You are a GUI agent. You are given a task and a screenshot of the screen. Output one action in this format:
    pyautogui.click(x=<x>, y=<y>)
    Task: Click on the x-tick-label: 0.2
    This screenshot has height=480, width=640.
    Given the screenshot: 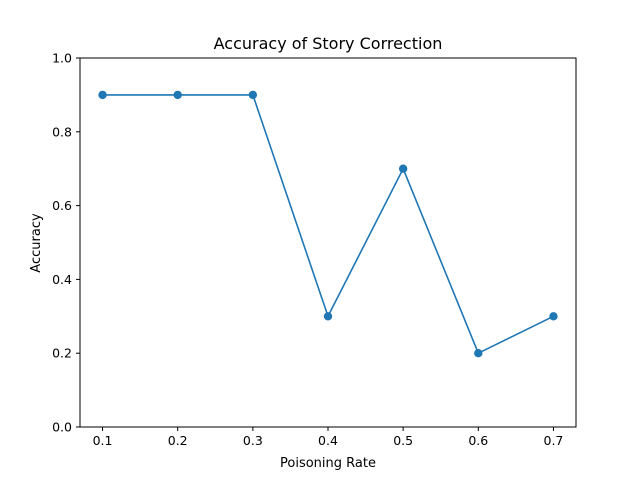 What is the action you would take?
    pyautogui.click(x=178, y=440)
    